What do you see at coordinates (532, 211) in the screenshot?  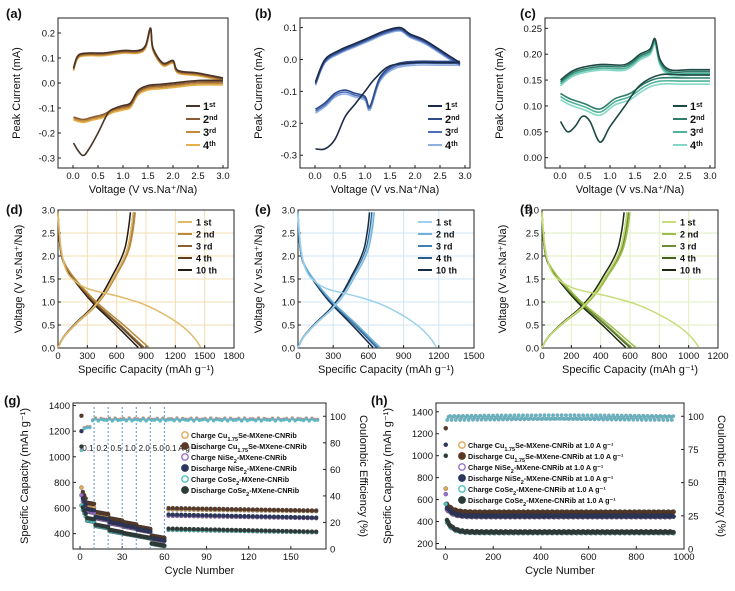 I see `y-tick-label: 3.0` at bounding box center [532, 211].